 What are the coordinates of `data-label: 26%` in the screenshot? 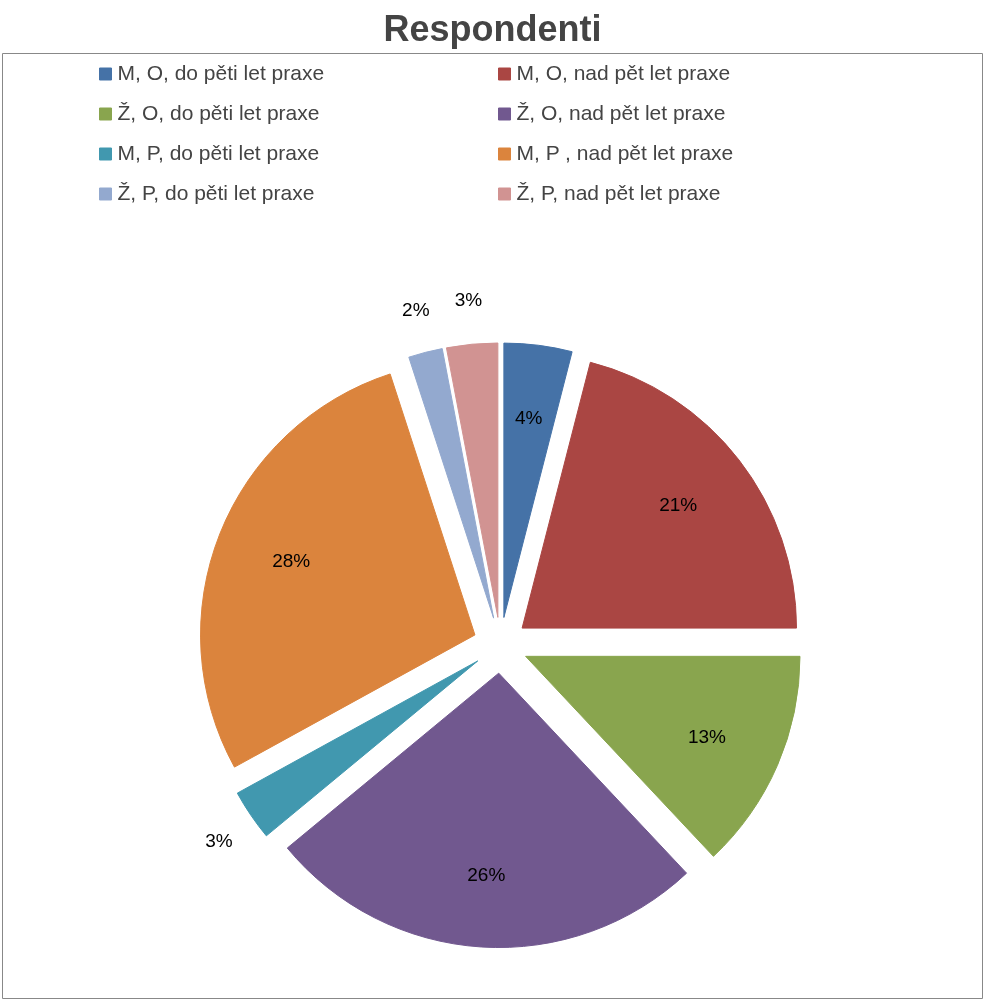 It's located at (486, 874).